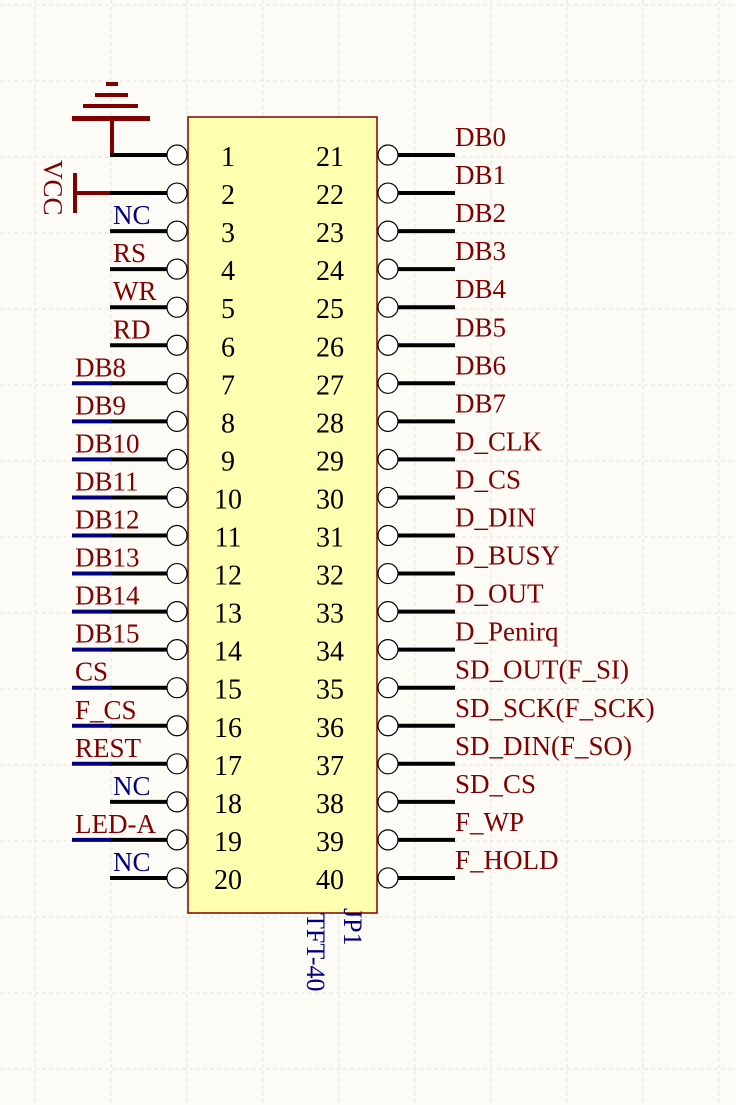 This screenshot has width=736, height=1105. Describe the element at coordinates (426, 528) in the screenshot. I see `pin-31: 31 D_DIN` at that location.